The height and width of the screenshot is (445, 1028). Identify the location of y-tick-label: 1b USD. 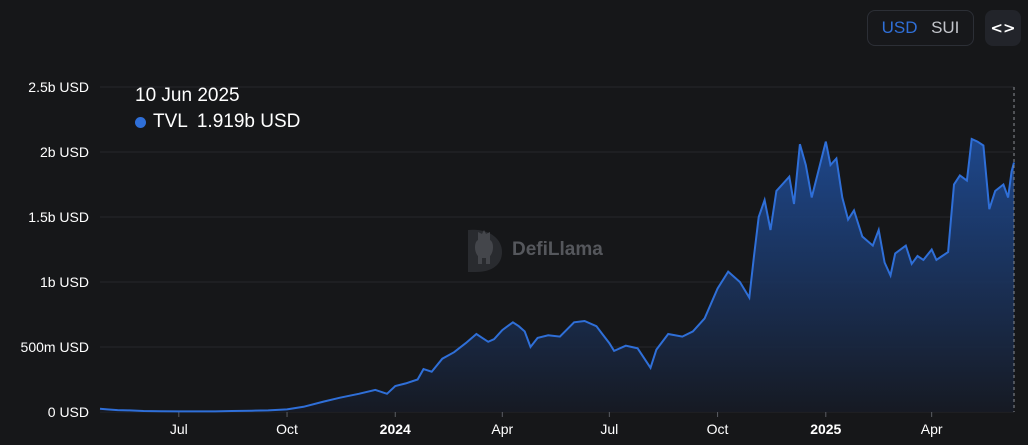
(64, 282).